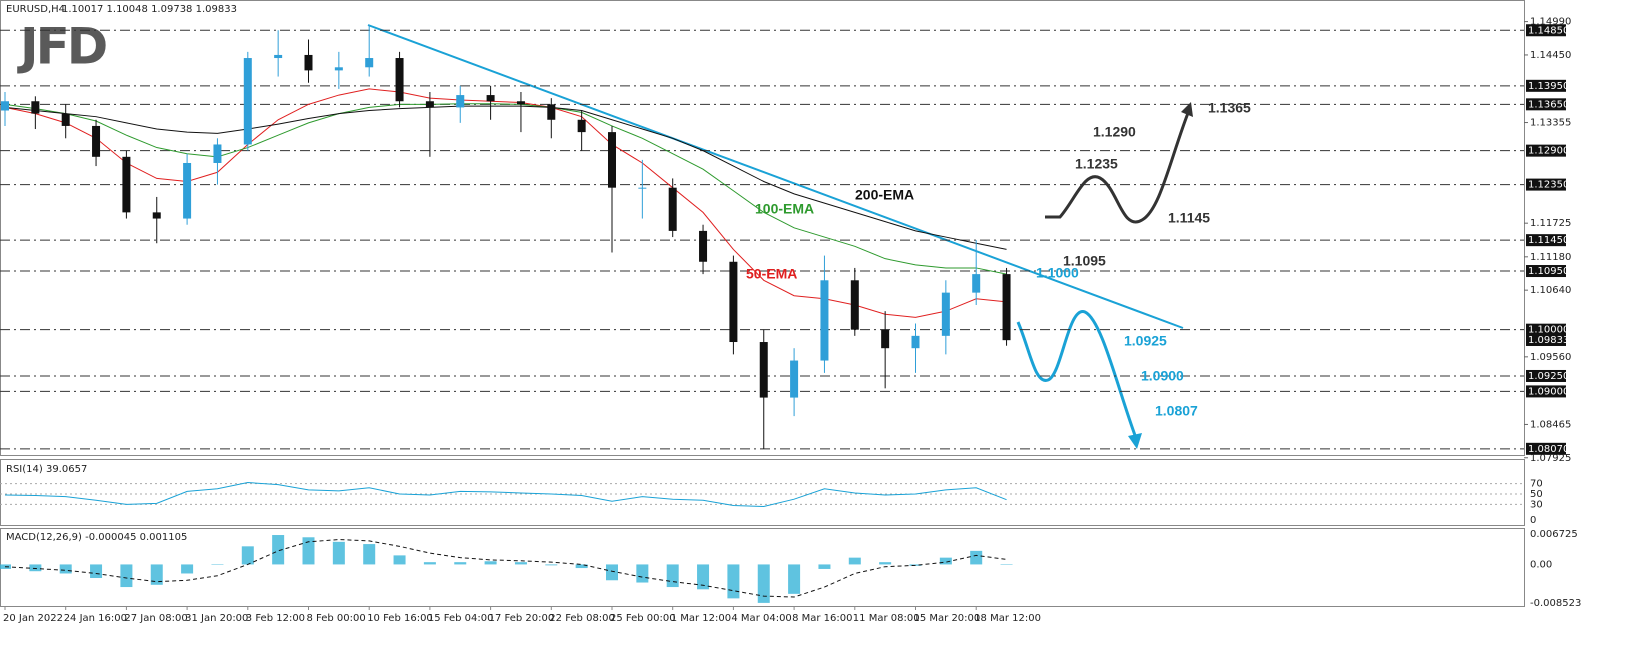 This screenshot has width=1651, height=661. I want to click on level-label: 1.14850, so click(1548, 30).